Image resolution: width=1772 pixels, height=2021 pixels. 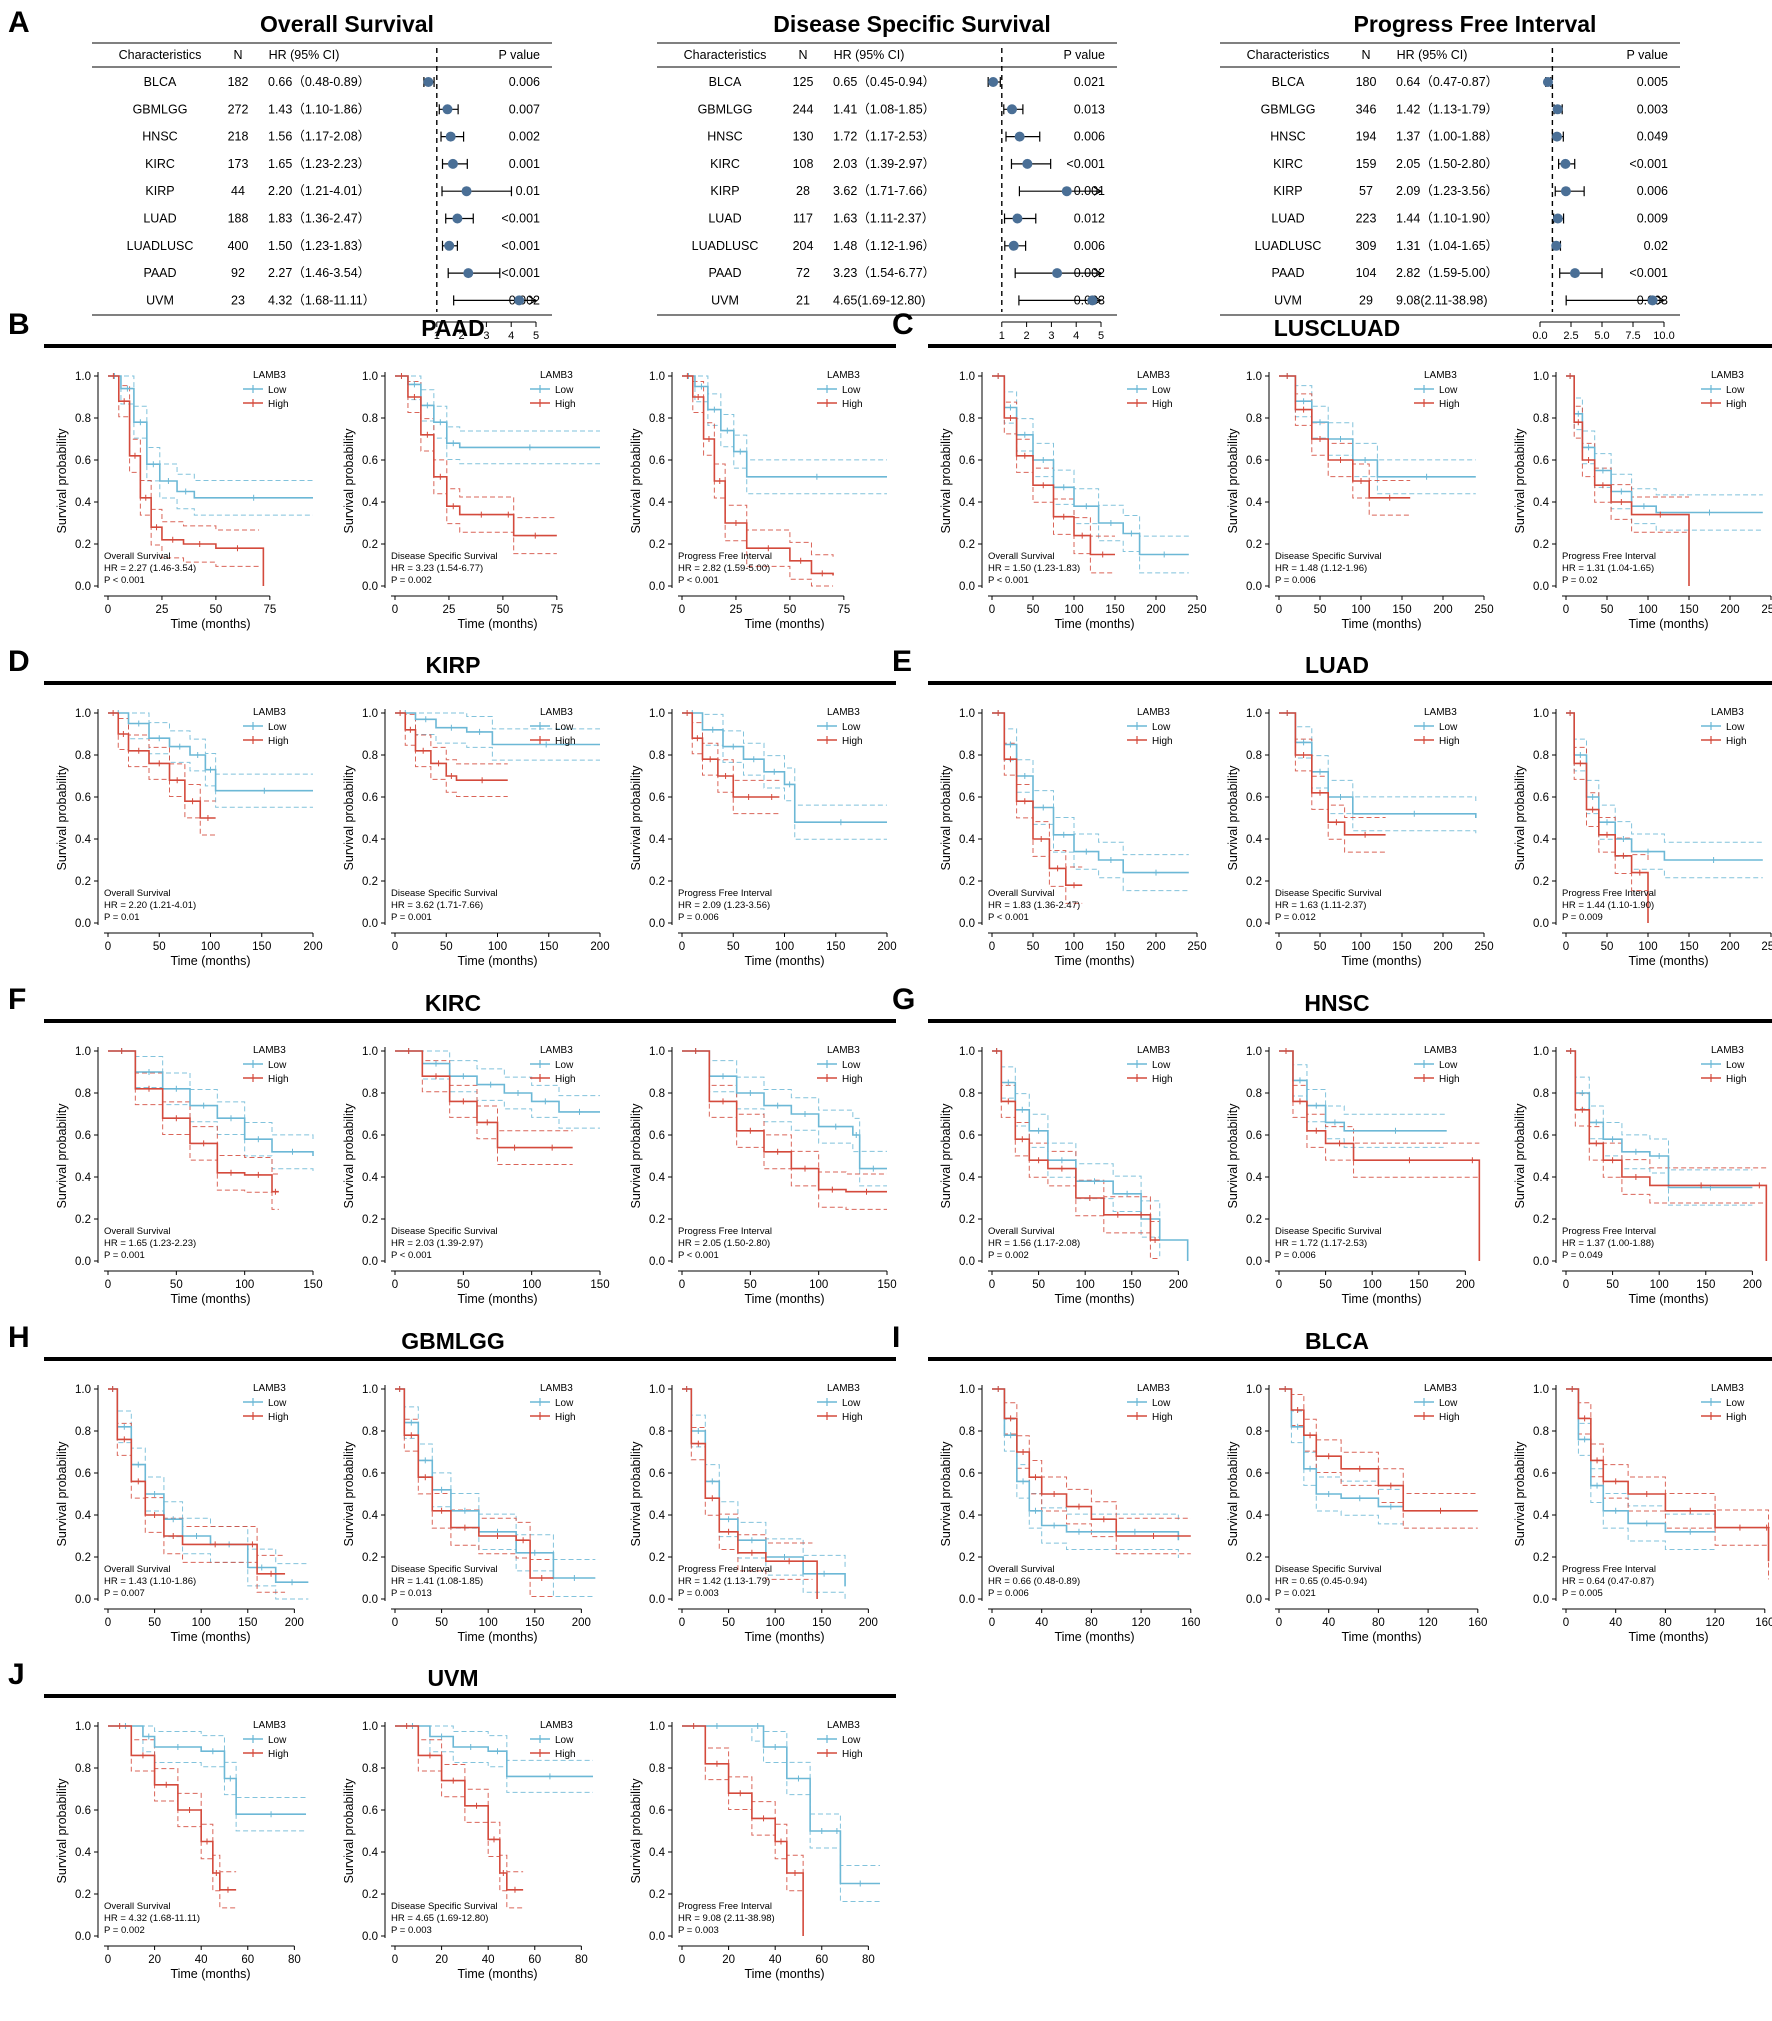 I want to click on forest-row-name: KIRP, so click(x=724, y=191).